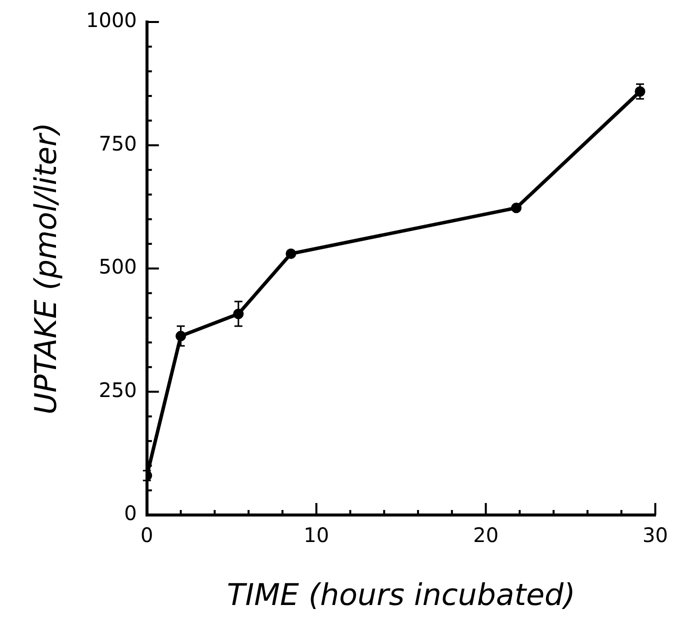 The height and width of the screenshot is (635, 678). I want to click on y-tick-label: 750, so click(117, 143).